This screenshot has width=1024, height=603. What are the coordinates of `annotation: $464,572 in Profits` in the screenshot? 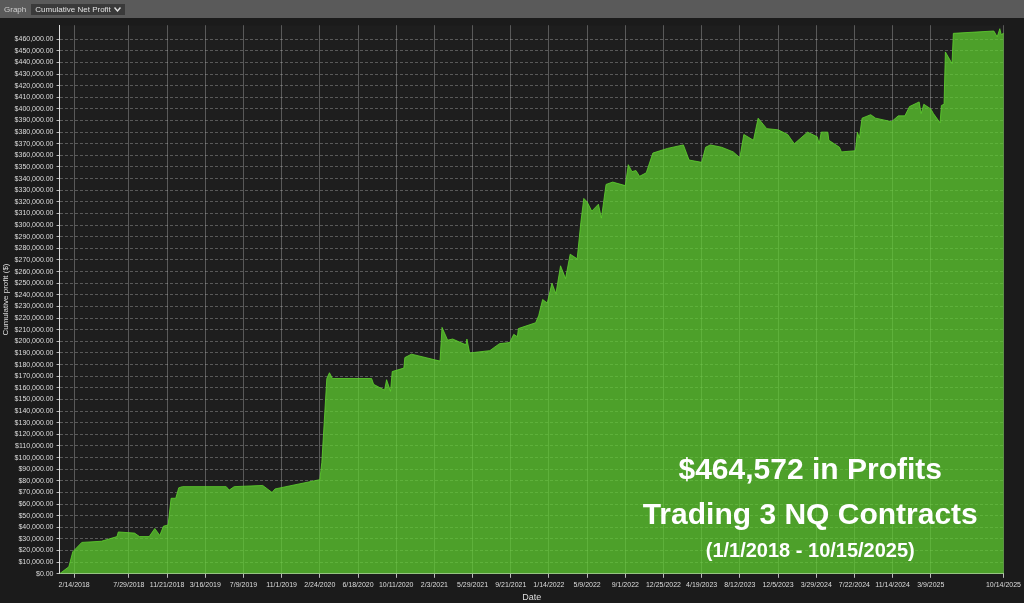 It's located at (810, 468).